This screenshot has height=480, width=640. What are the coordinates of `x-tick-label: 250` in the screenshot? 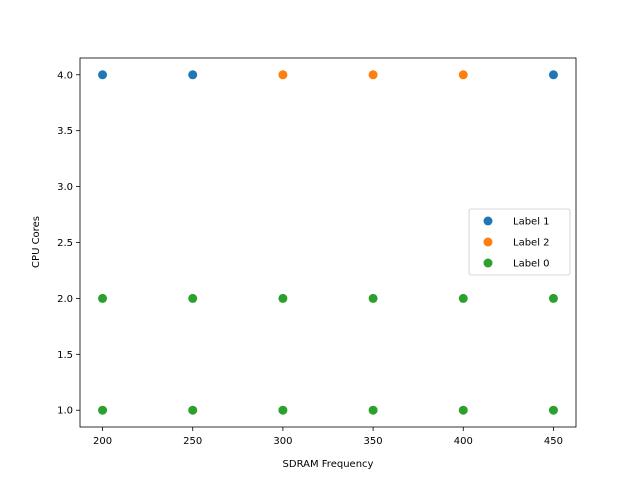 It's located at (192, 441).